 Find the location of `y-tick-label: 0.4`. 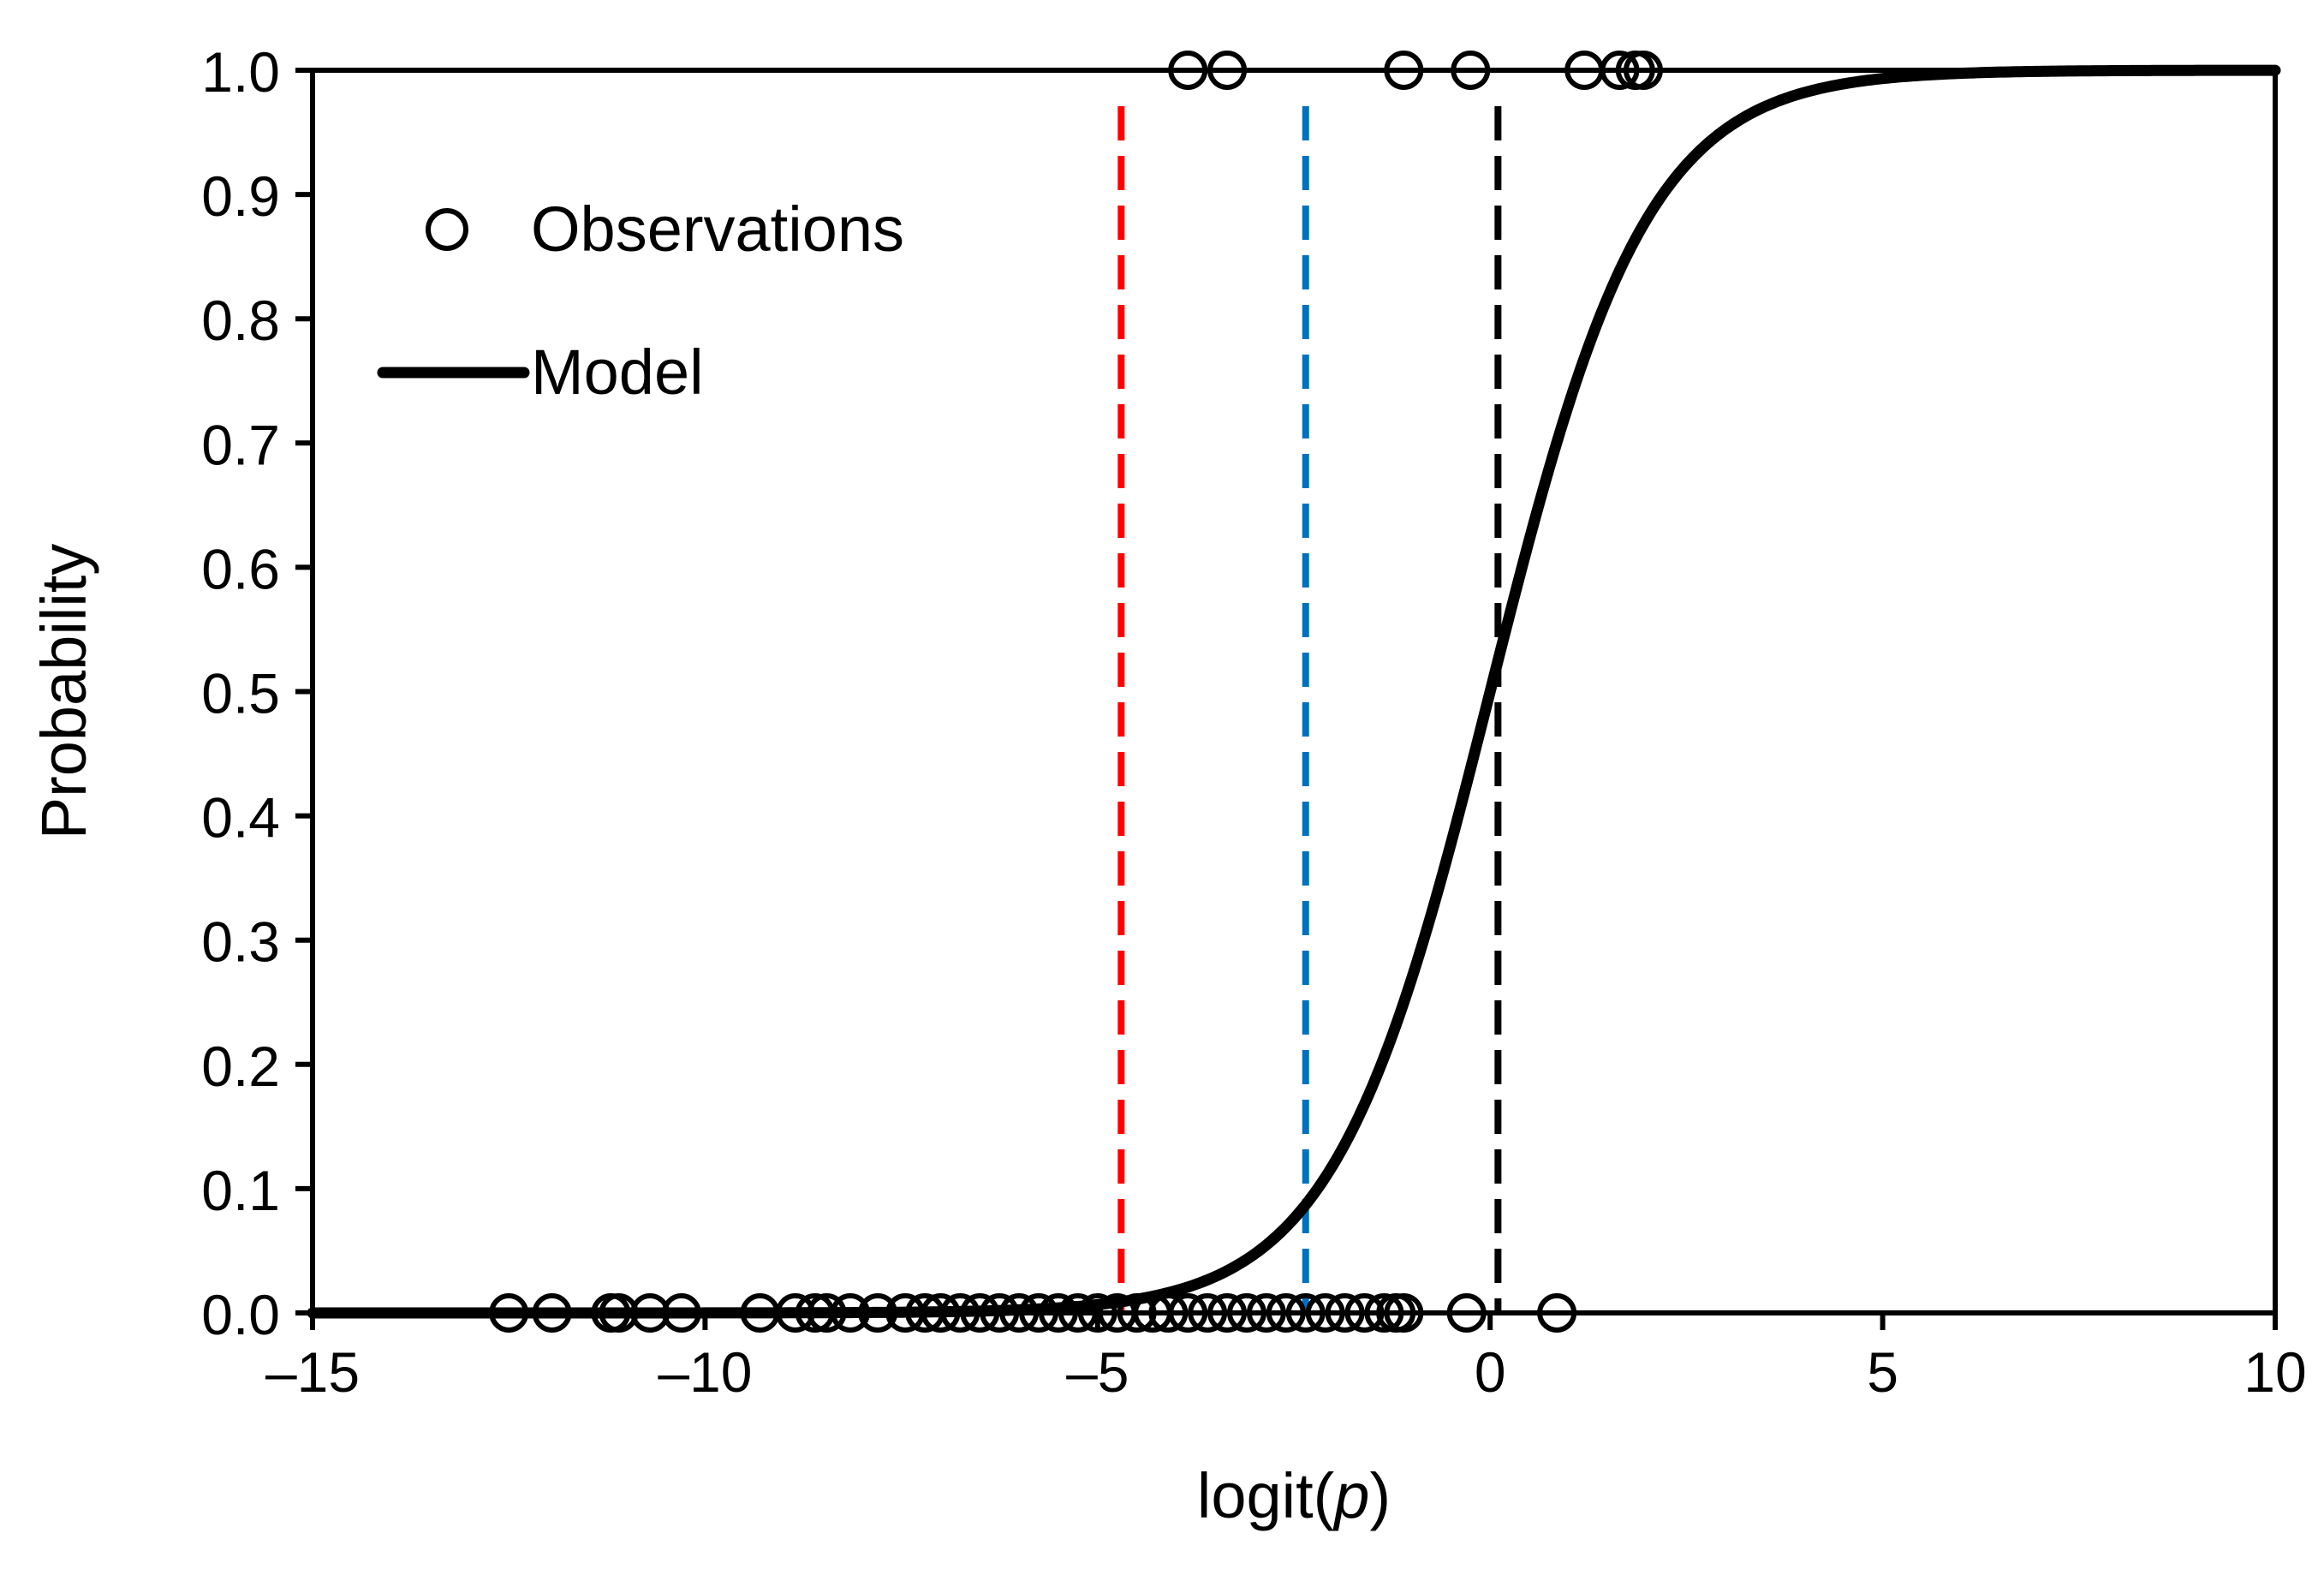

y-tick-label: 0.4 is located at coordinates (241, 818).